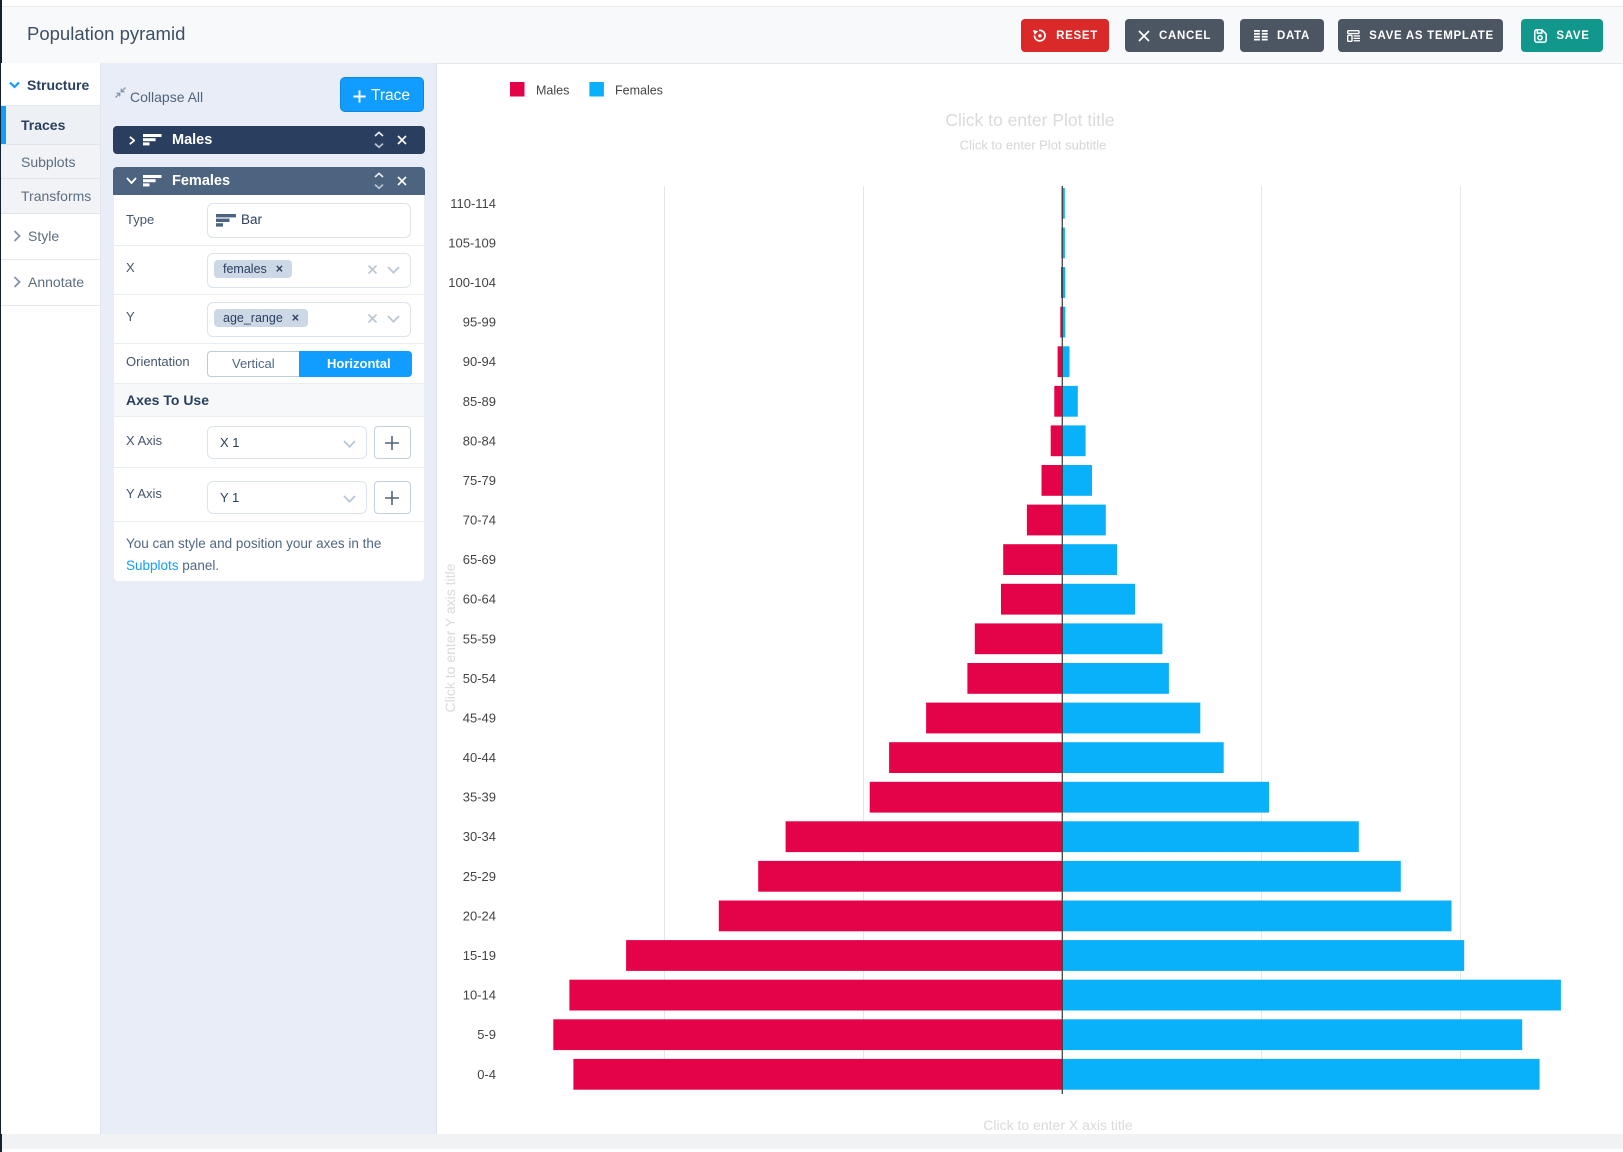  What do you see at coordinates (639, 91) in the screenshot?
I see `svg-text: Females` at bounding box center [639, 91].